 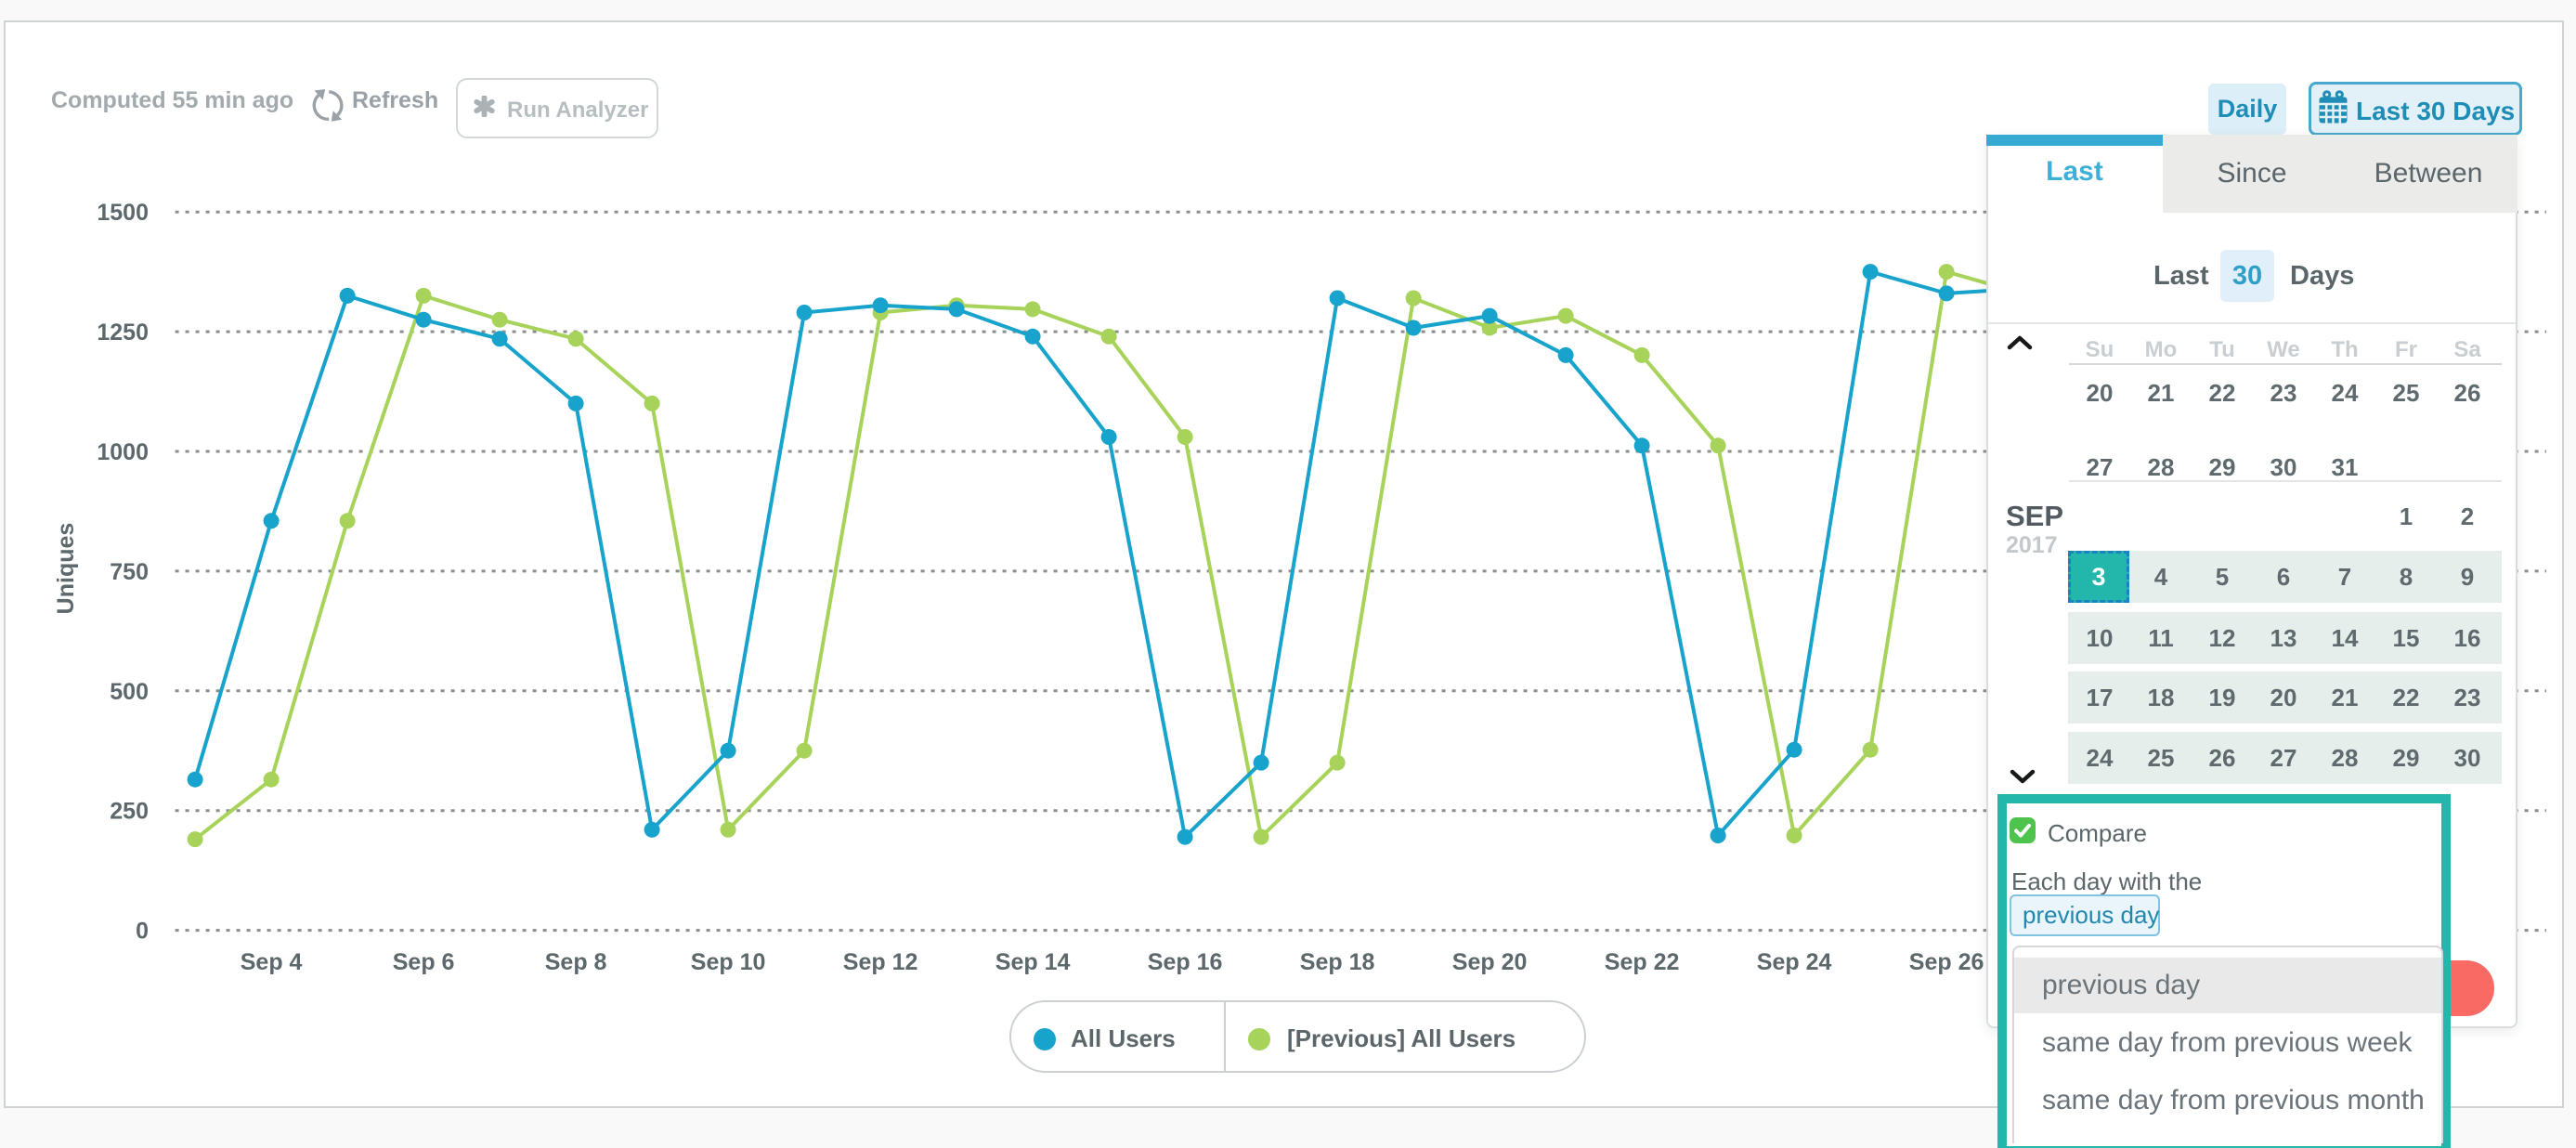 What do you see at coordinates (129, 572) in the screenshot?
I see `svg-text: 750` at bounding box center [129, 572].